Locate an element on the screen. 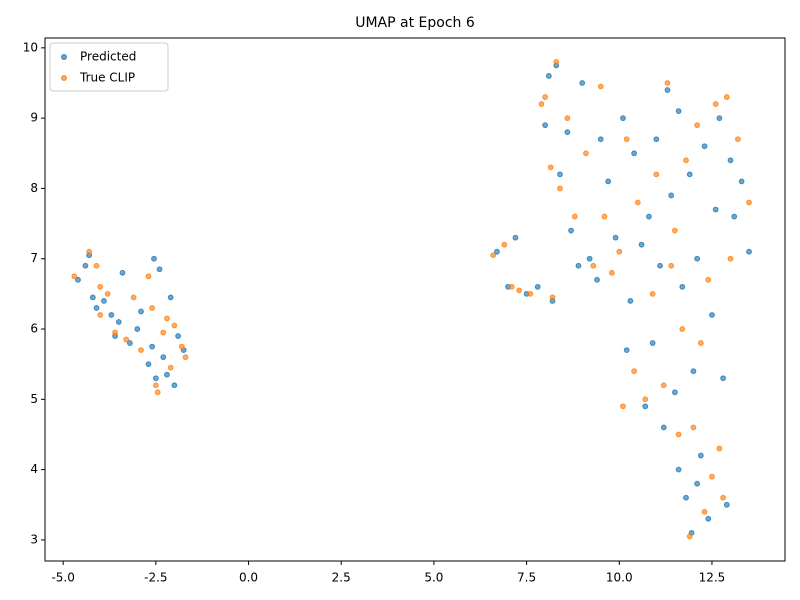  x-tick-label: -2.5 is located at coordinates (155, 578).